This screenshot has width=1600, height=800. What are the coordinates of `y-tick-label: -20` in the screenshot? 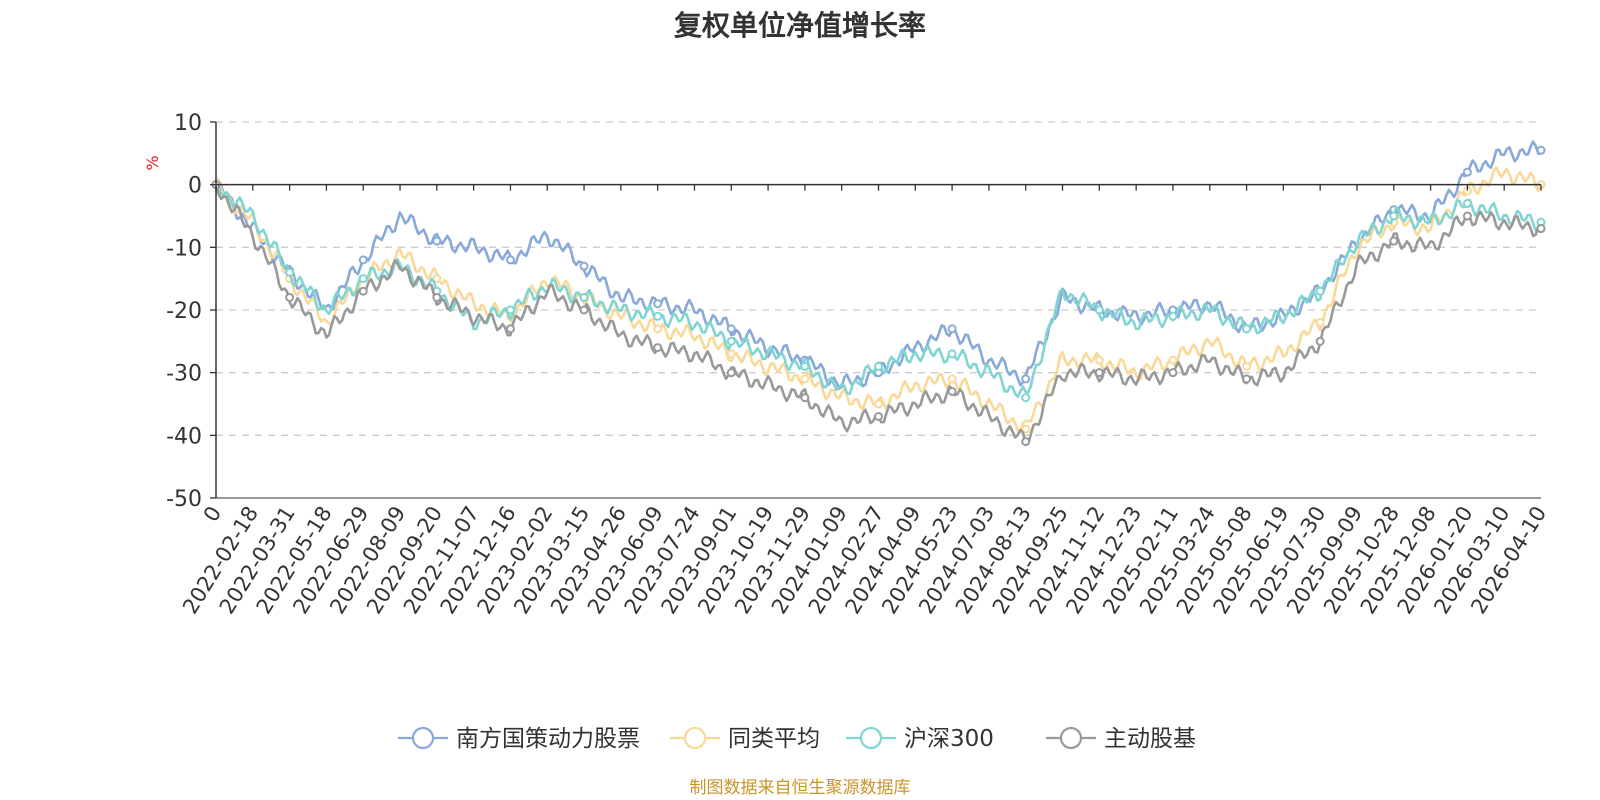 It's located at (184, 311).